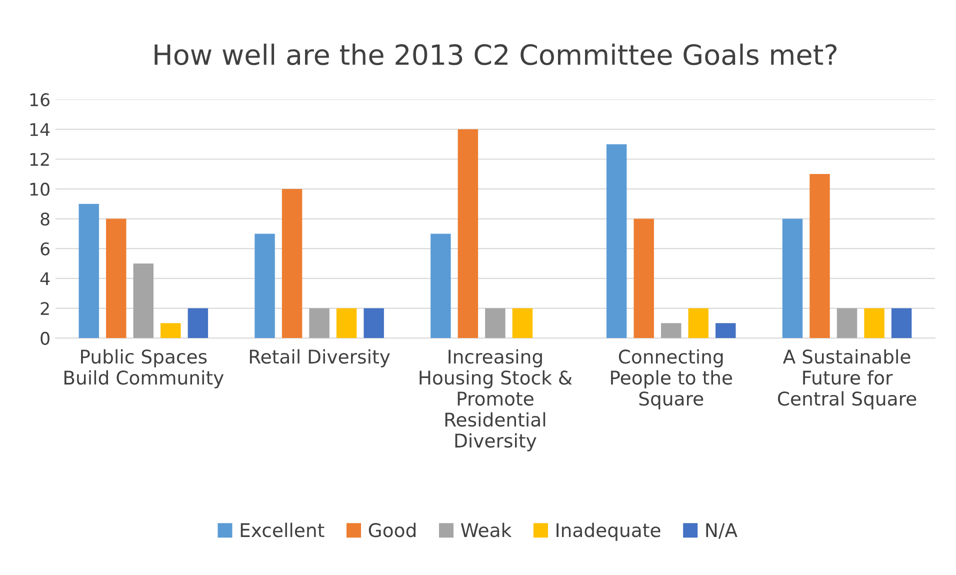 This screenshot has width=956, height=575. Describe the element at coordinates (44, 308) in the screenshot. I see `y-tick-label: 2` at that location.